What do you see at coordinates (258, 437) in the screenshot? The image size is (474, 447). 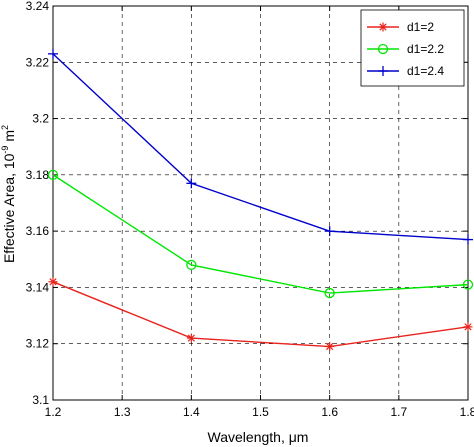 I see `x-axis-title: Wavelength, μm` at bounding box center [258, 437].